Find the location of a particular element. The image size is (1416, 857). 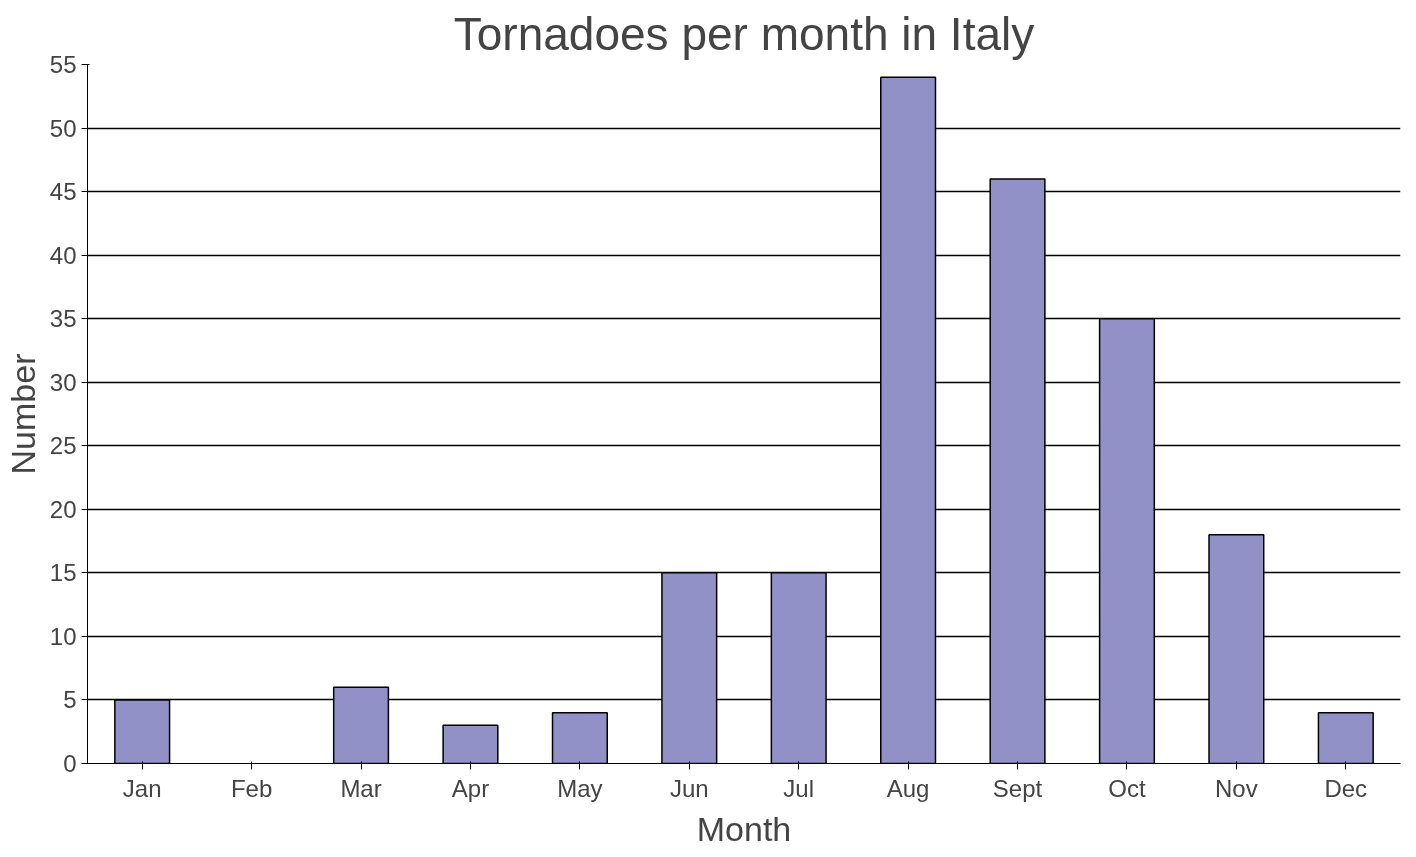

y-tick-label: 0 is located at coordinates (70, 763).